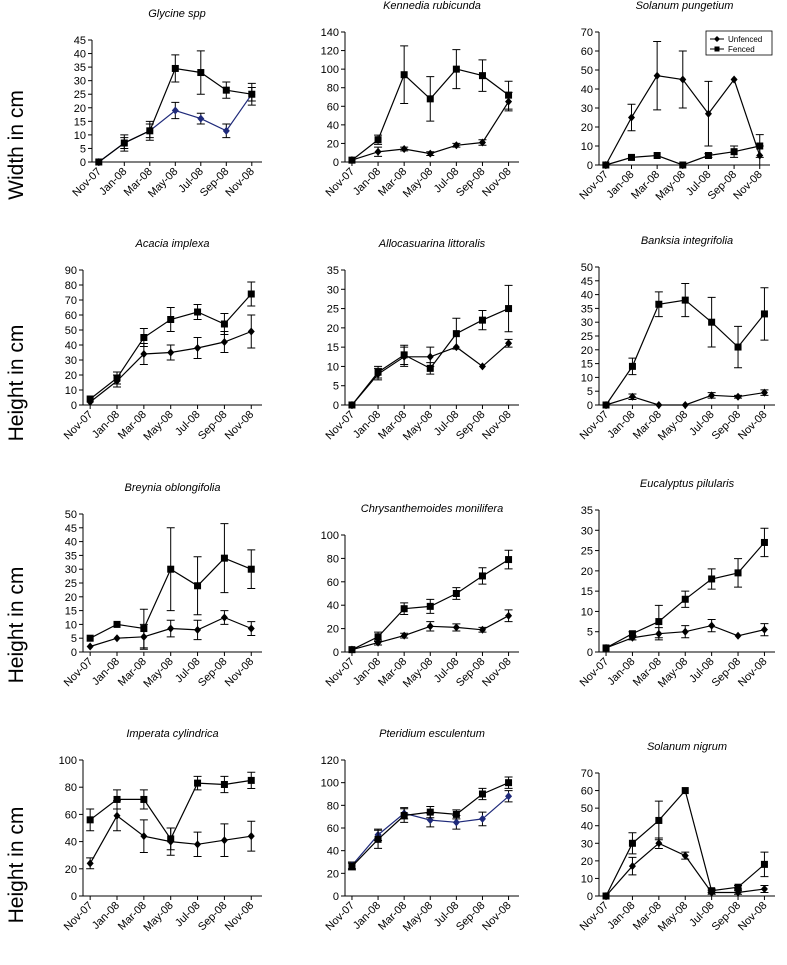 Image resolution: width=787 pixels, height=965 pixels. What do you see at coordinates (739, 43) in the screenshot?
I see `legend-box` at bounding box center [739, 43].